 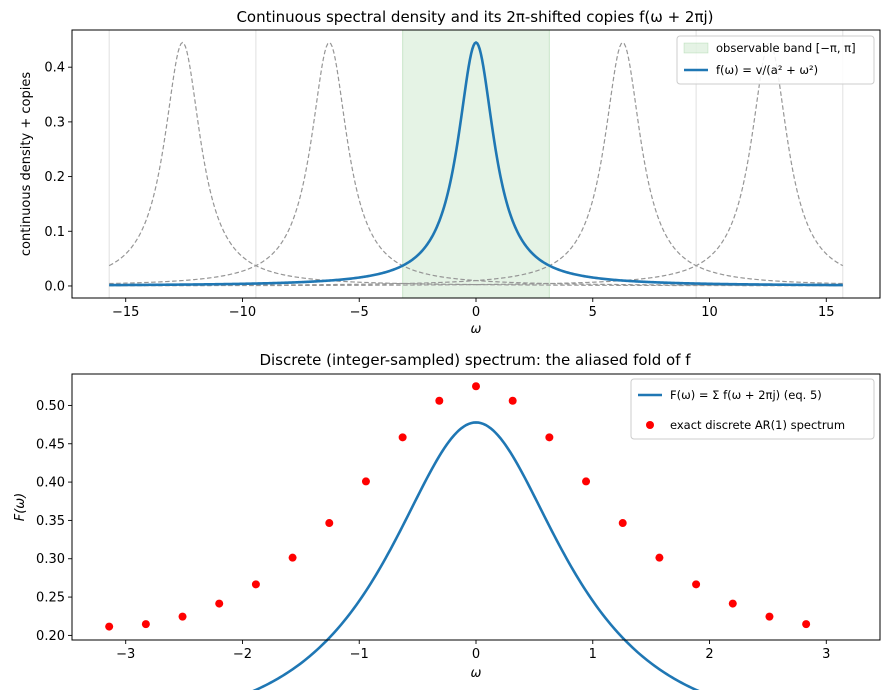 What do you see at coordinates (54, 177) in the screenshot?
I see `panel1-ytick-label: 0.2` at bounding box center [54, 177].